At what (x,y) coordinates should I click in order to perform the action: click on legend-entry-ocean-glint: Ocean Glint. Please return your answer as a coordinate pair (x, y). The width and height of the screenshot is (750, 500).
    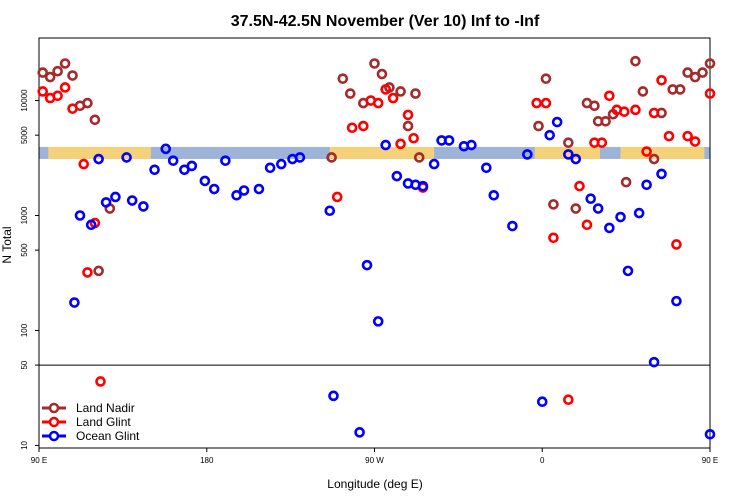
    Looking at the image, I should click on (91, 436).